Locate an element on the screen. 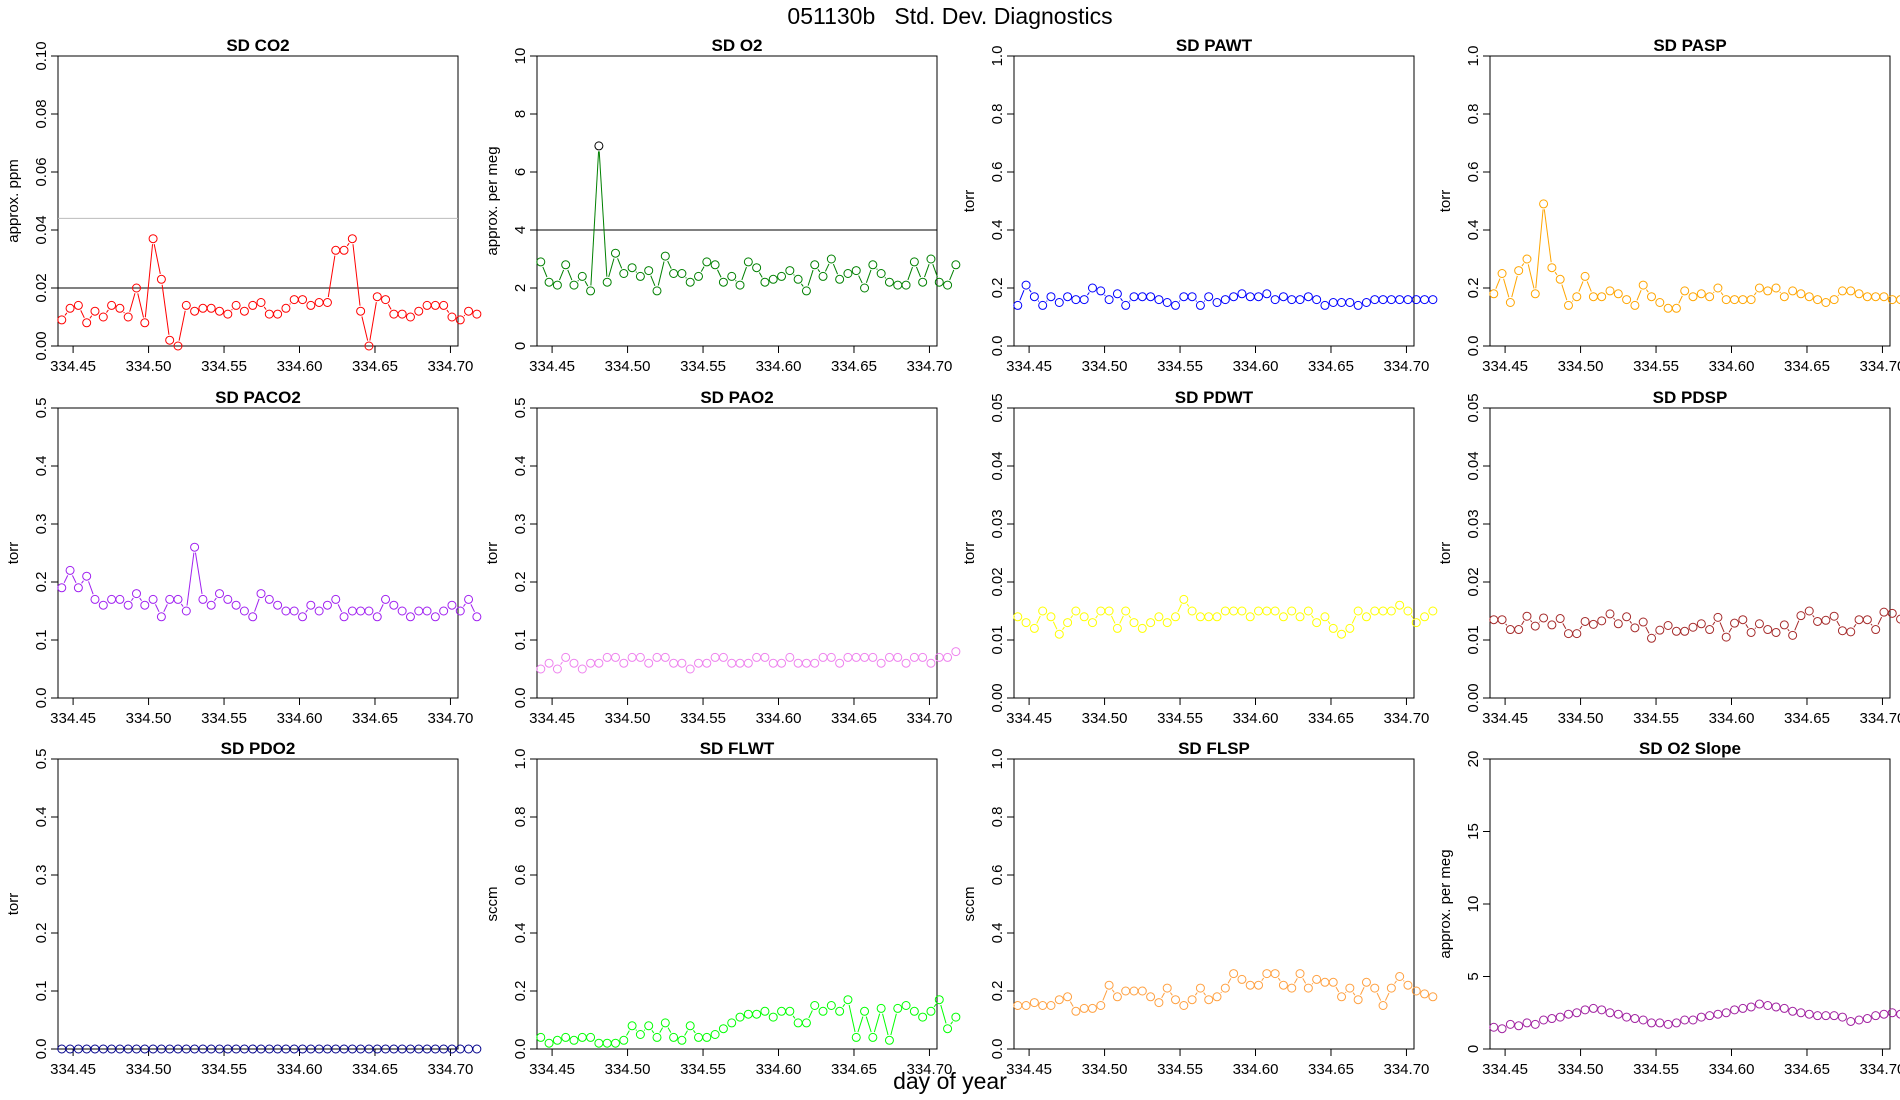 The height and width of the screenshot is (1100, 1900). panel-title: SD O2 Slope is located at coordinates (1690, 748).